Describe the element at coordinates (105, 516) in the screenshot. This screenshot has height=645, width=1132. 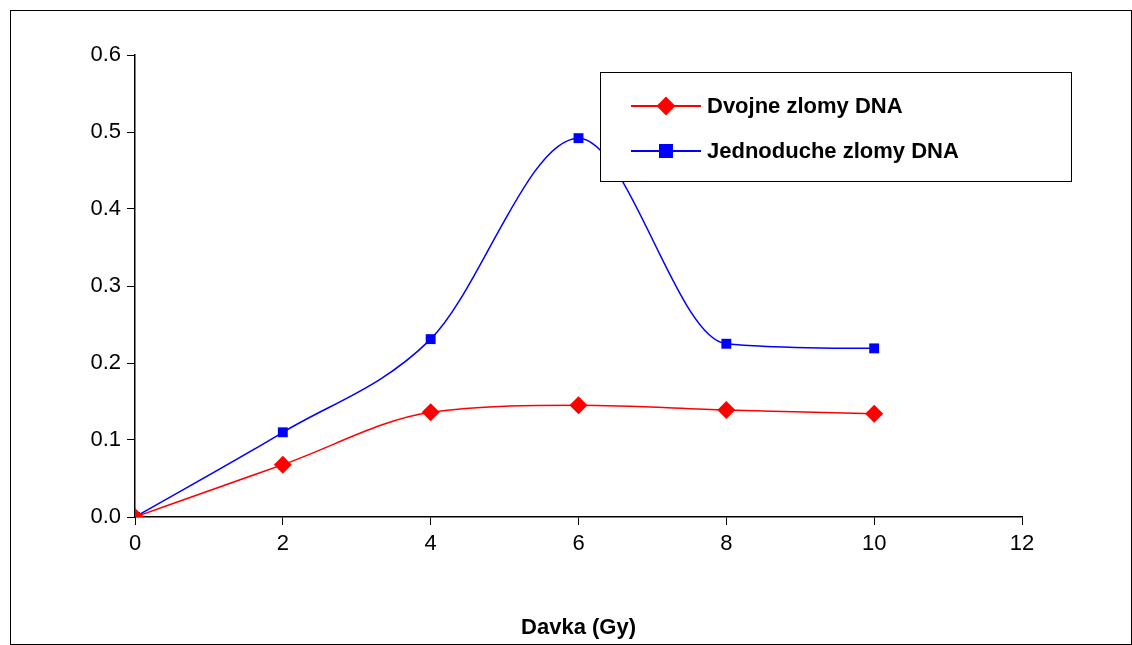
I see `y-tick-label: 0.0` at that location.